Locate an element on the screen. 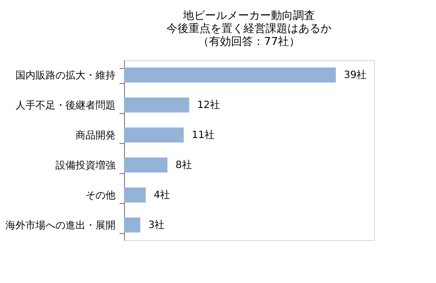 This screenshot has height=283, width=436. chart-subtitle: 今後重点を置く経営課題はあるか is located at coordinates (249, 28).